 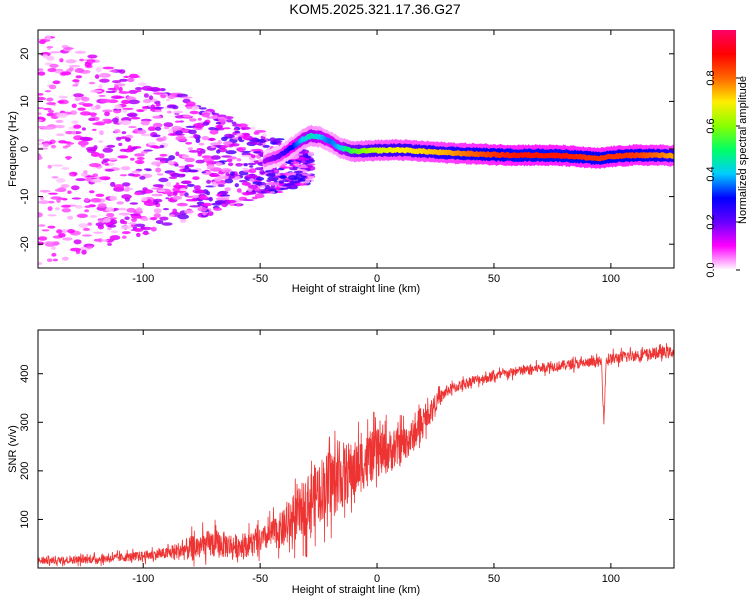 I want to click on y-tick-label: 0, so click(x=25, y=149).